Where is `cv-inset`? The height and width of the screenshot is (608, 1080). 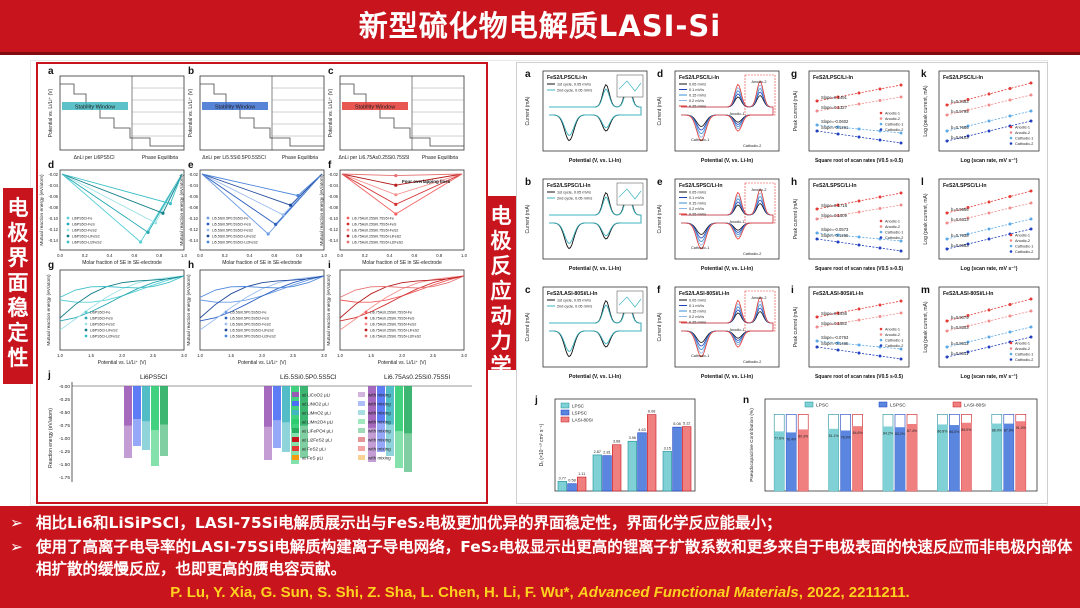
cv-inset is located at coordinates (630, 302).